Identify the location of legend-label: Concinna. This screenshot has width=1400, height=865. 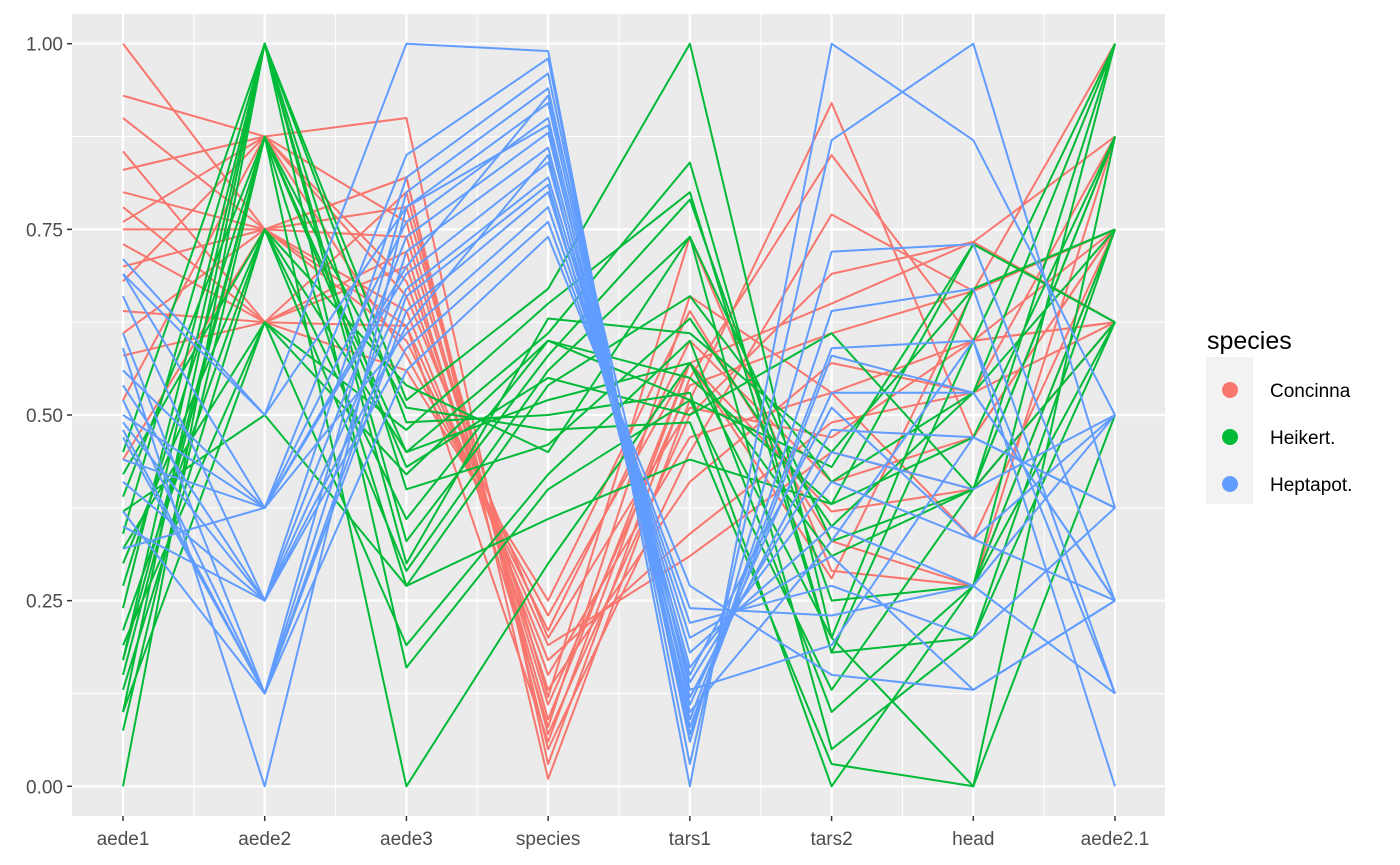
(1310, 391).